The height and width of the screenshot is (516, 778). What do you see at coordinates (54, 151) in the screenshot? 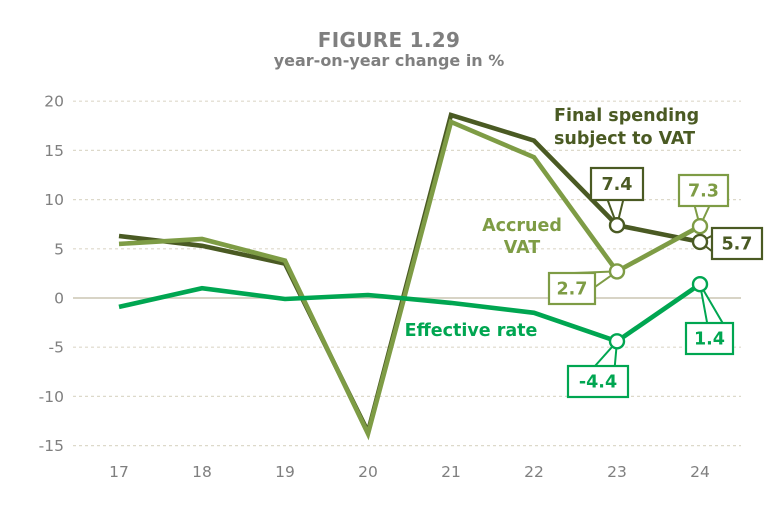
I see `y-tick-label: 15` at bounding box center [54, 151].